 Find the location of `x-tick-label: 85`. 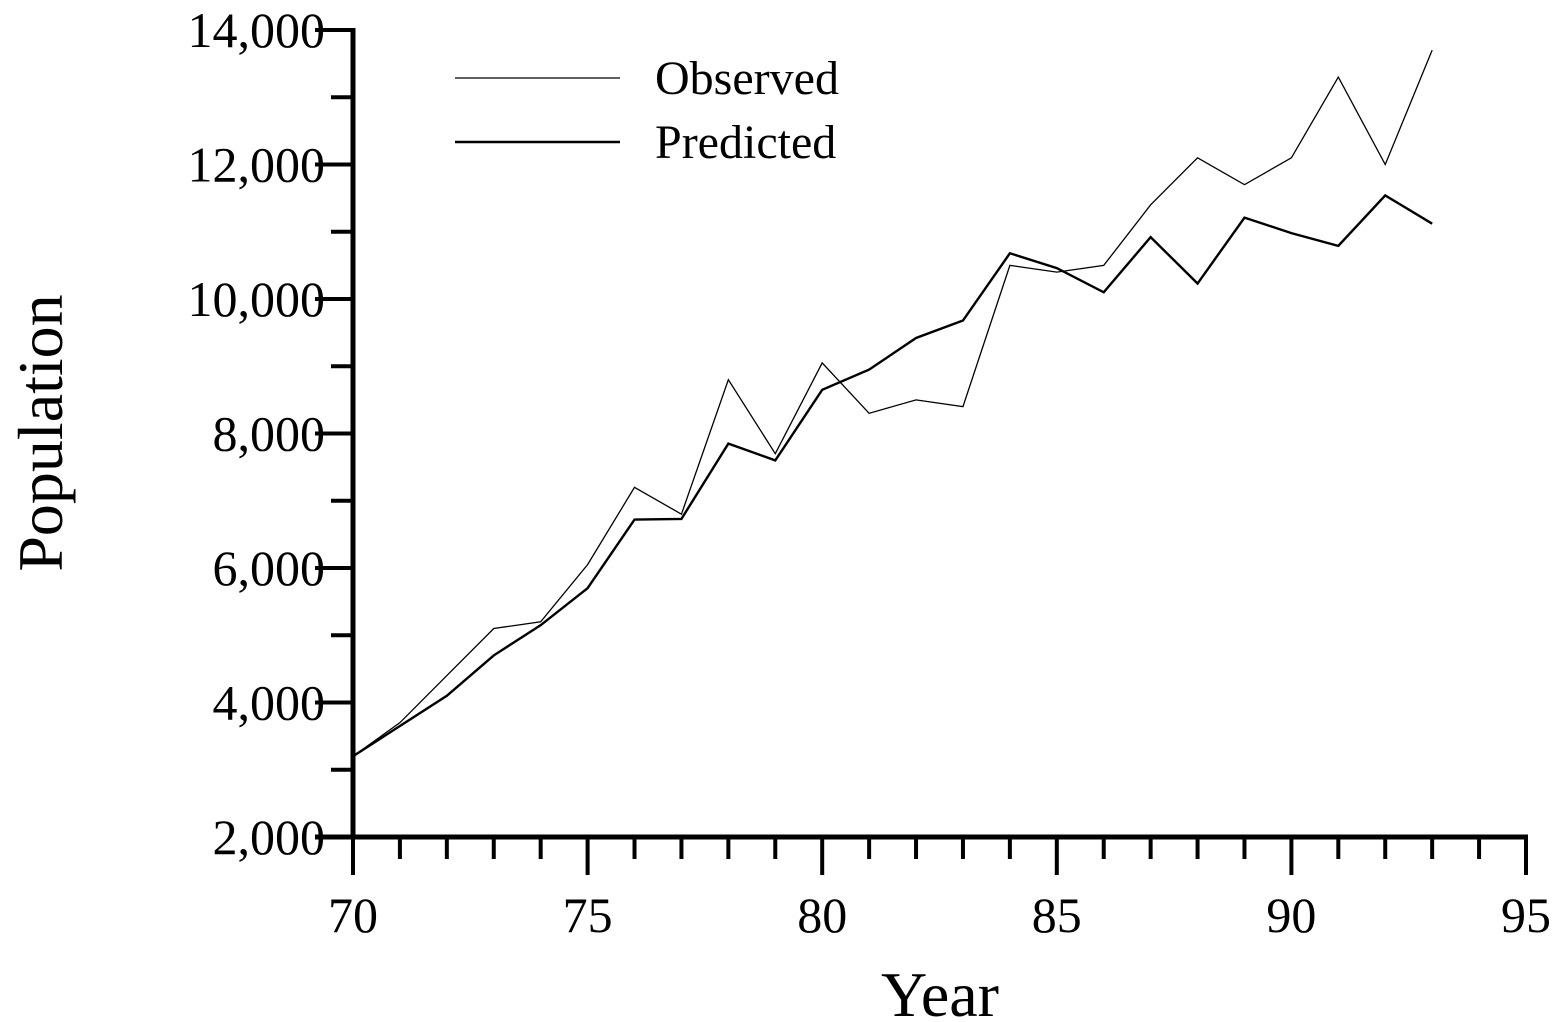

x-tick-label: 85 is located at coordinates (1057, 915).